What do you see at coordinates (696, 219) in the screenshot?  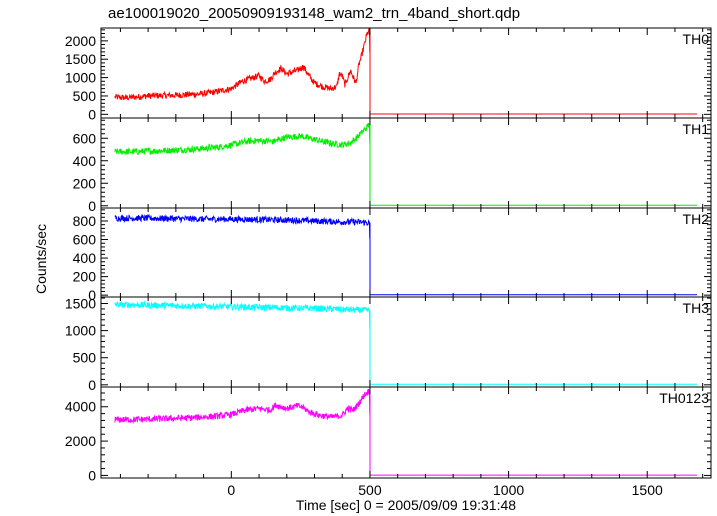 I see `panel-label-th2: TH2` at bounding box center [696, 219].